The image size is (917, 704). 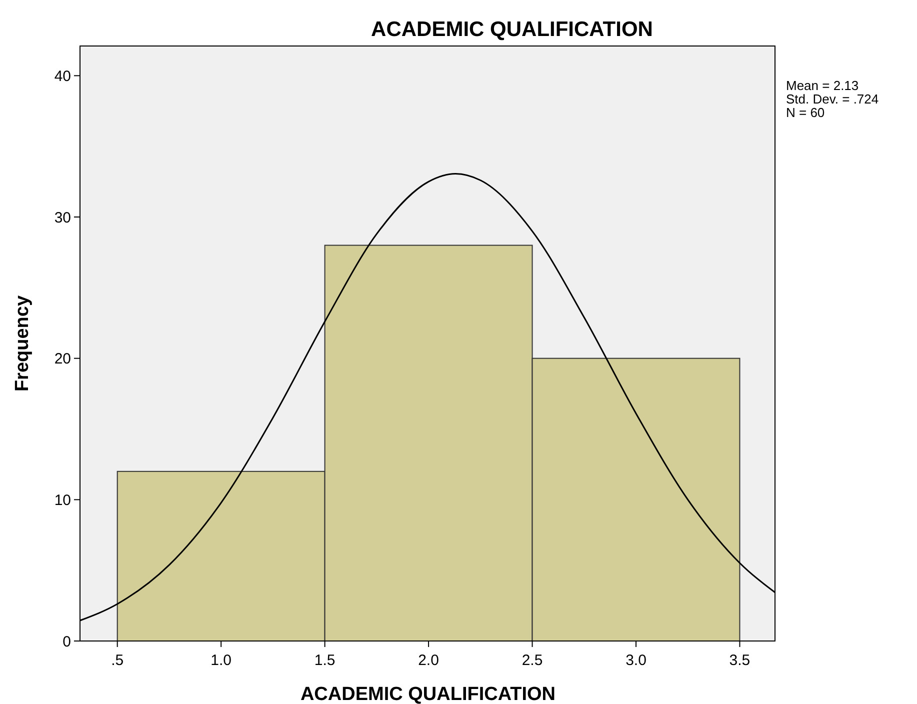 I want to click on x-tick-label: 3.0, so click(x=636, y=660).